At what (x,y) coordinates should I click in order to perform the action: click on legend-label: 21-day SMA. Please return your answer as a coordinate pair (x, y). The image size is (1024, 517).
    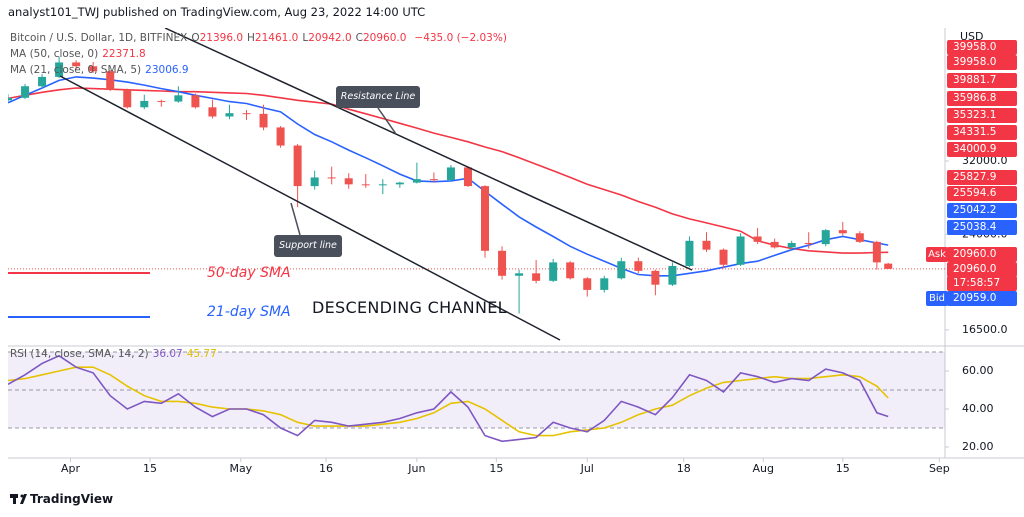
    Looking at the image, I should click on (249, 312).